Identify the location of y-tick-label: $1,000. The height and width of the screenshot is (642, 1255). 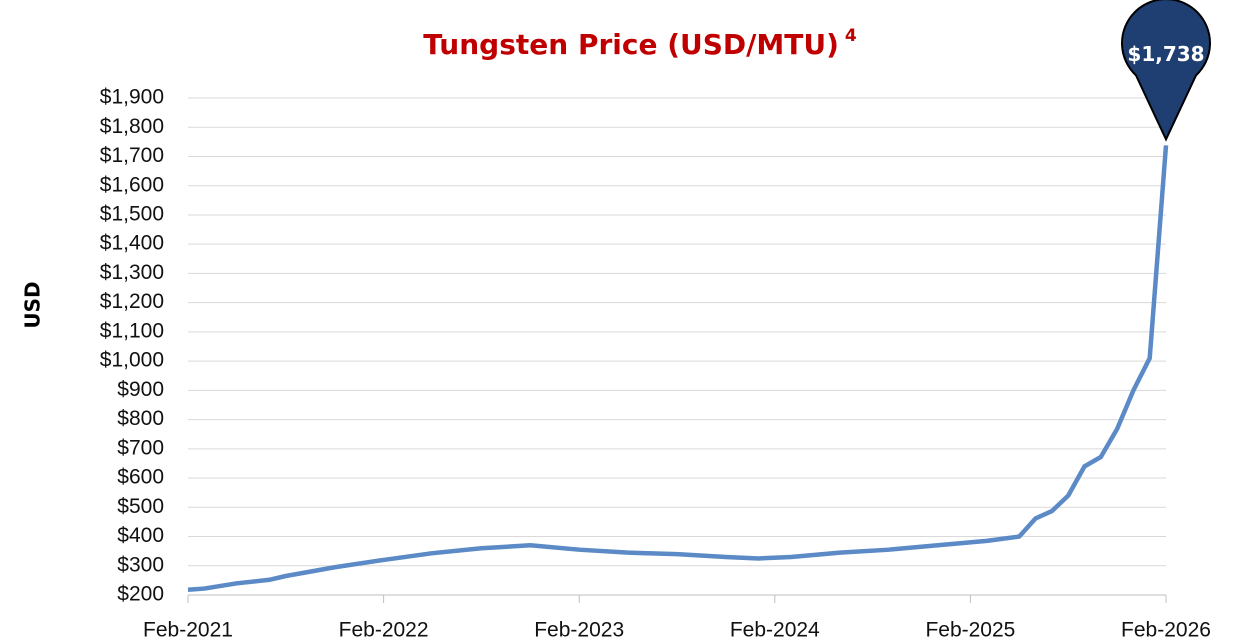
(132, 360).